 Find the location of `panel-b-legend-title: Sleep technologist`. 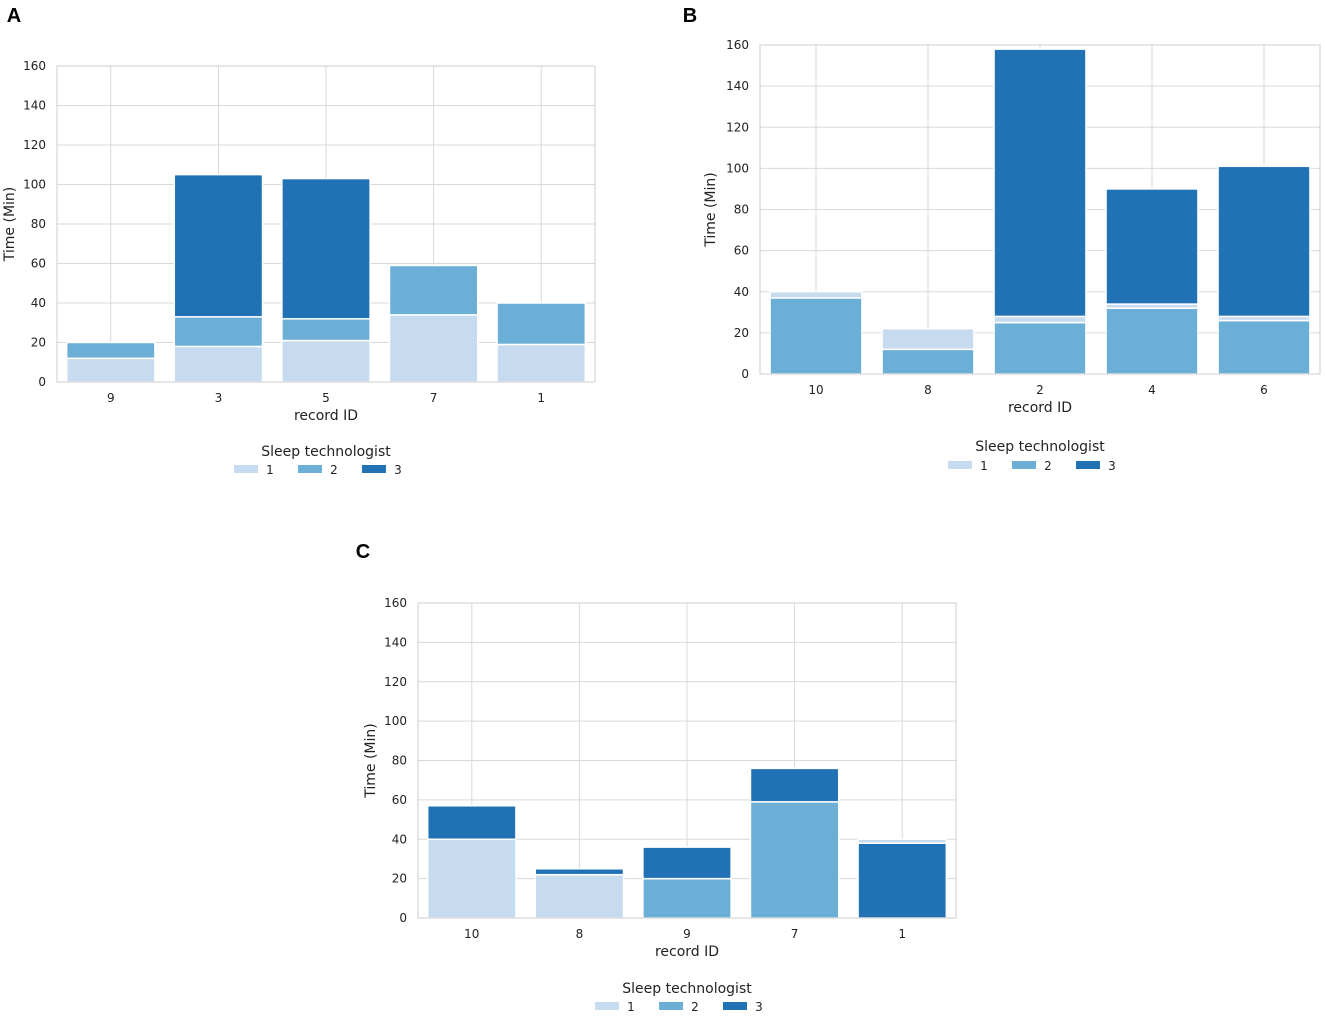

panel-b-legend-title: Sleep technologist is located at coordinates (1040, 447).